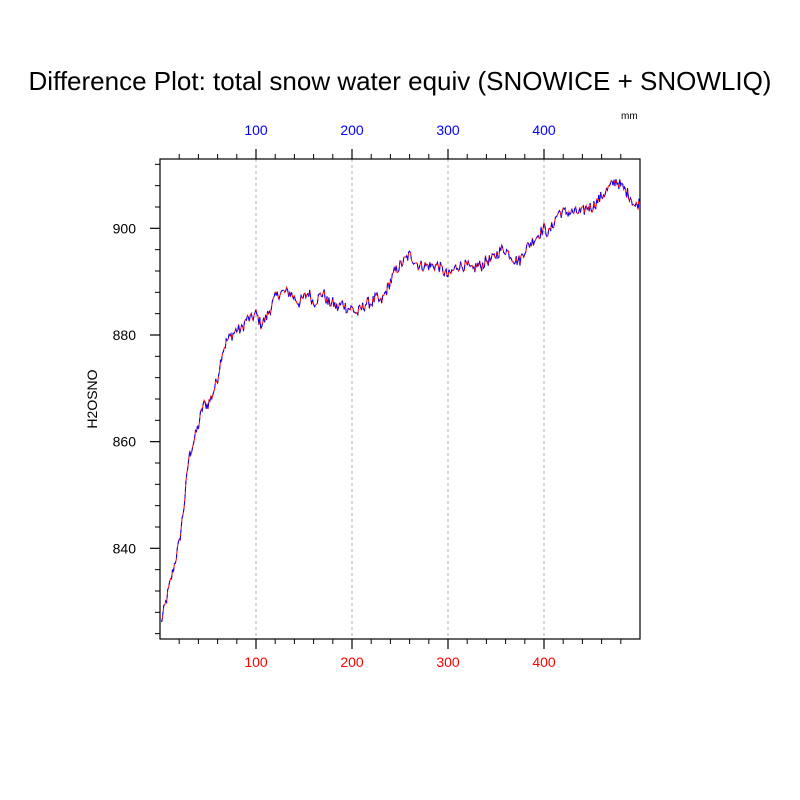 The width and height of the screenshot is (800, 800). What do you see at coordinates (256, 130) in the screenshot?
I see `x-tick-label-top: 100` at bounding box center [256, 130].